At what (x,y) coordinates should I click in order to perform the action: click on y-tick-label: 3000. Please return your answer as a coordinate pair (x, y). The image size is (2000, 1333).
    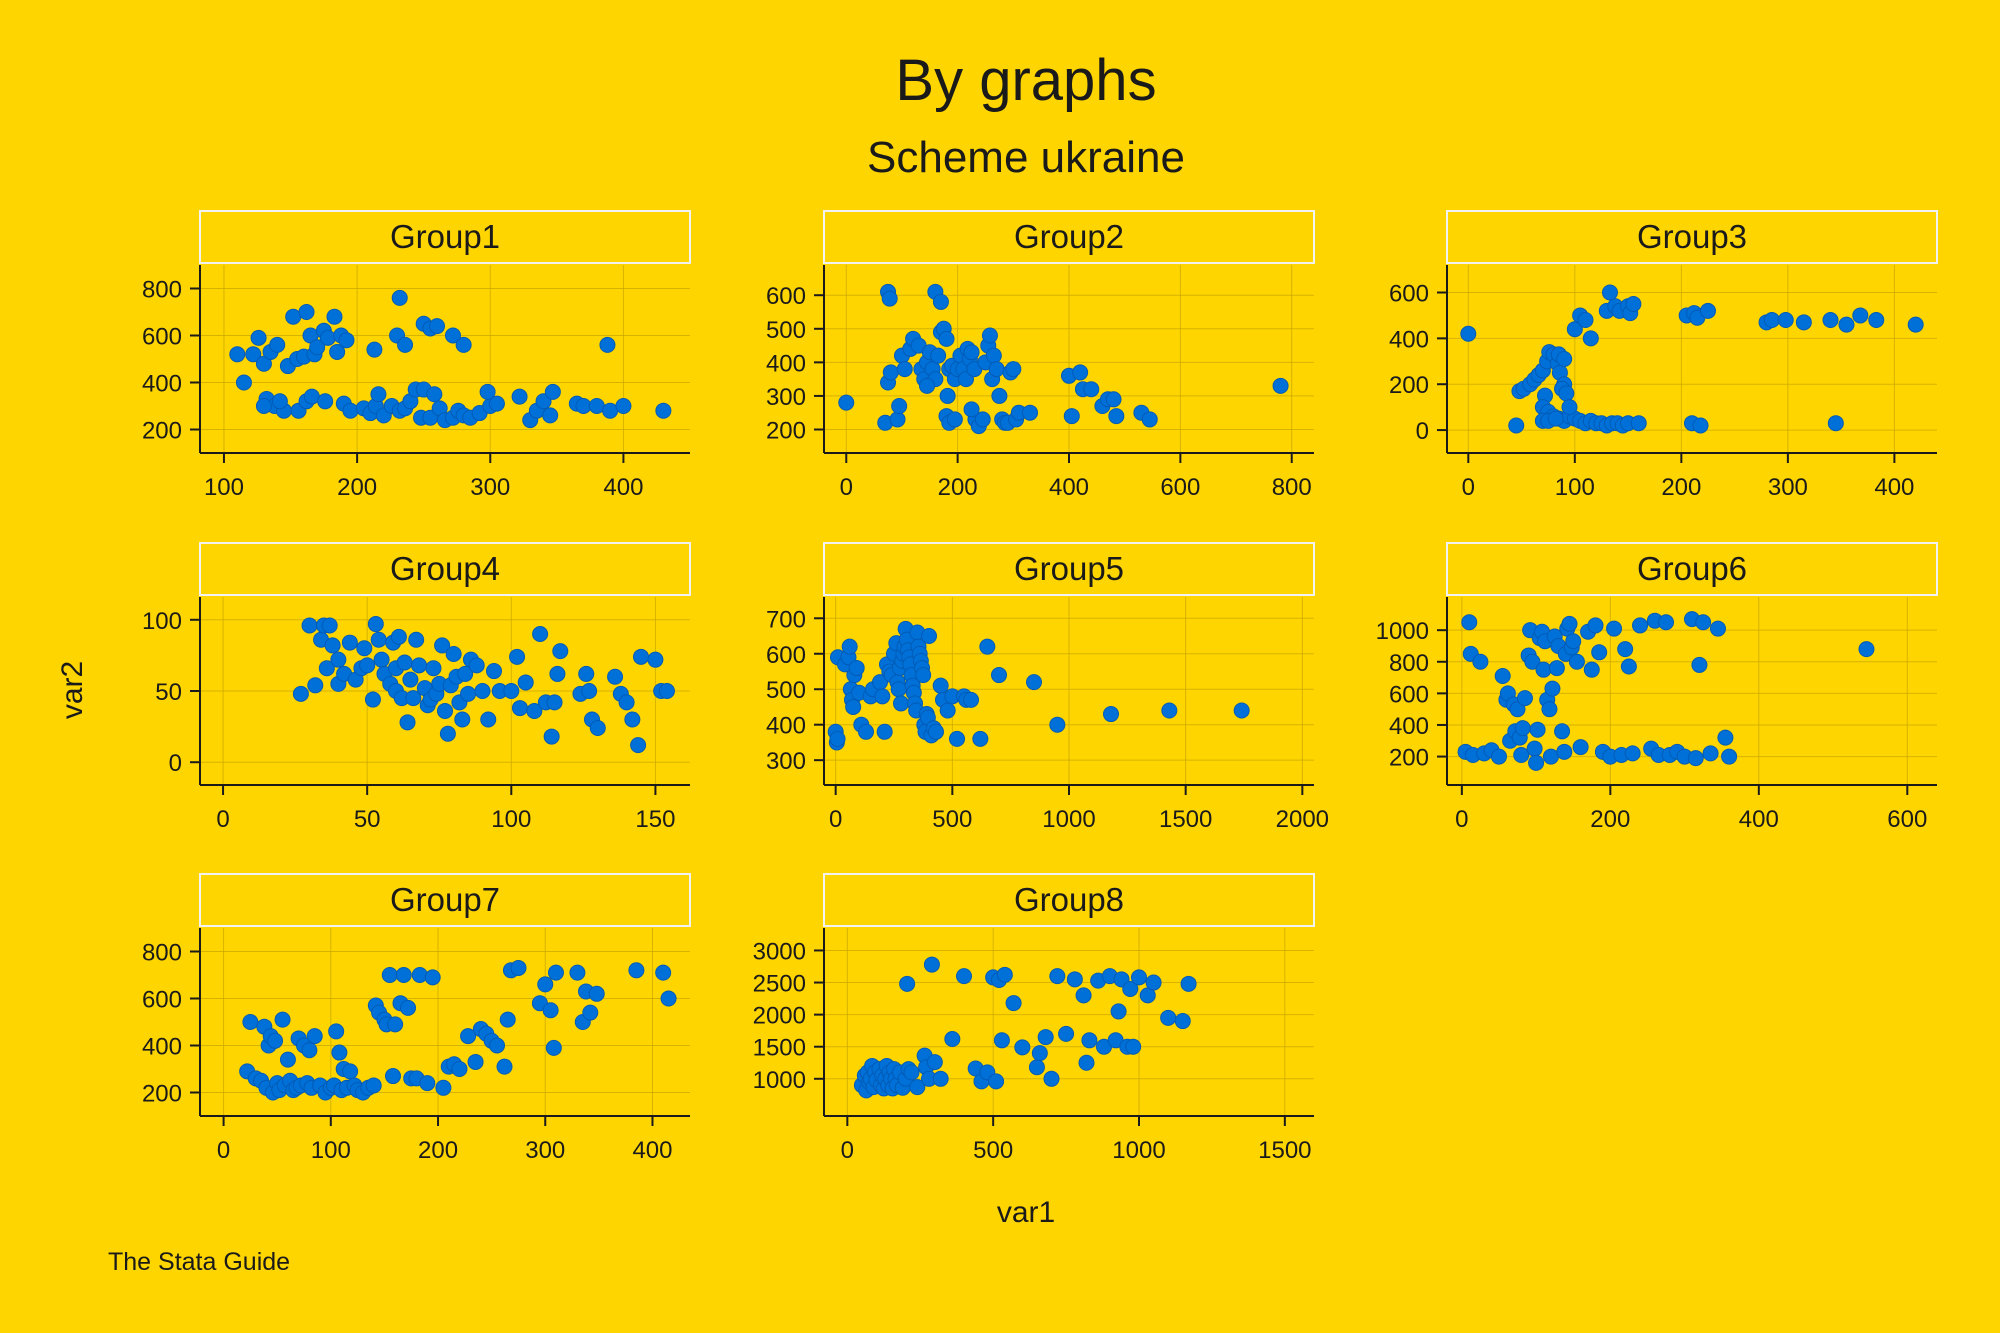
    Looking at the image, I should click on (779, 951).